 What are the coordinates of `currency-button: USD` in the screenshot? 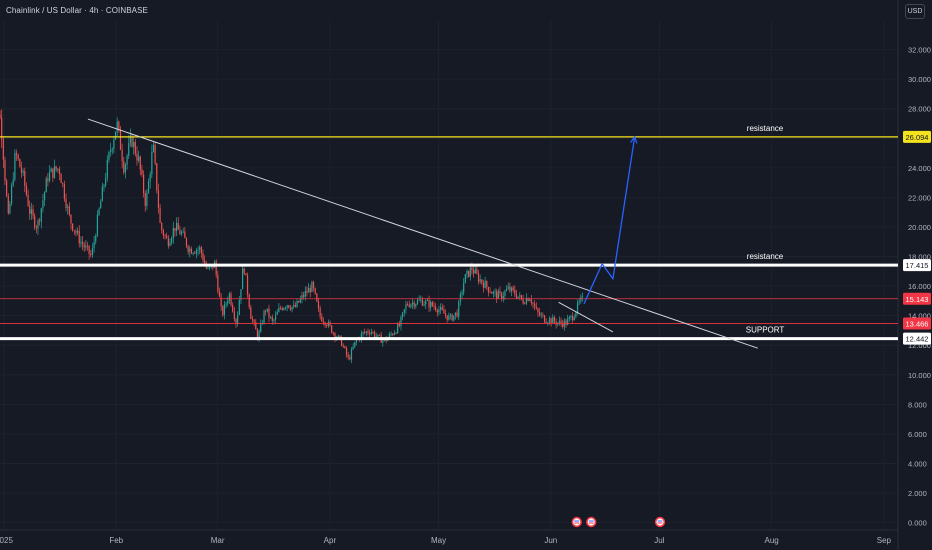 It's located at (915, 11).